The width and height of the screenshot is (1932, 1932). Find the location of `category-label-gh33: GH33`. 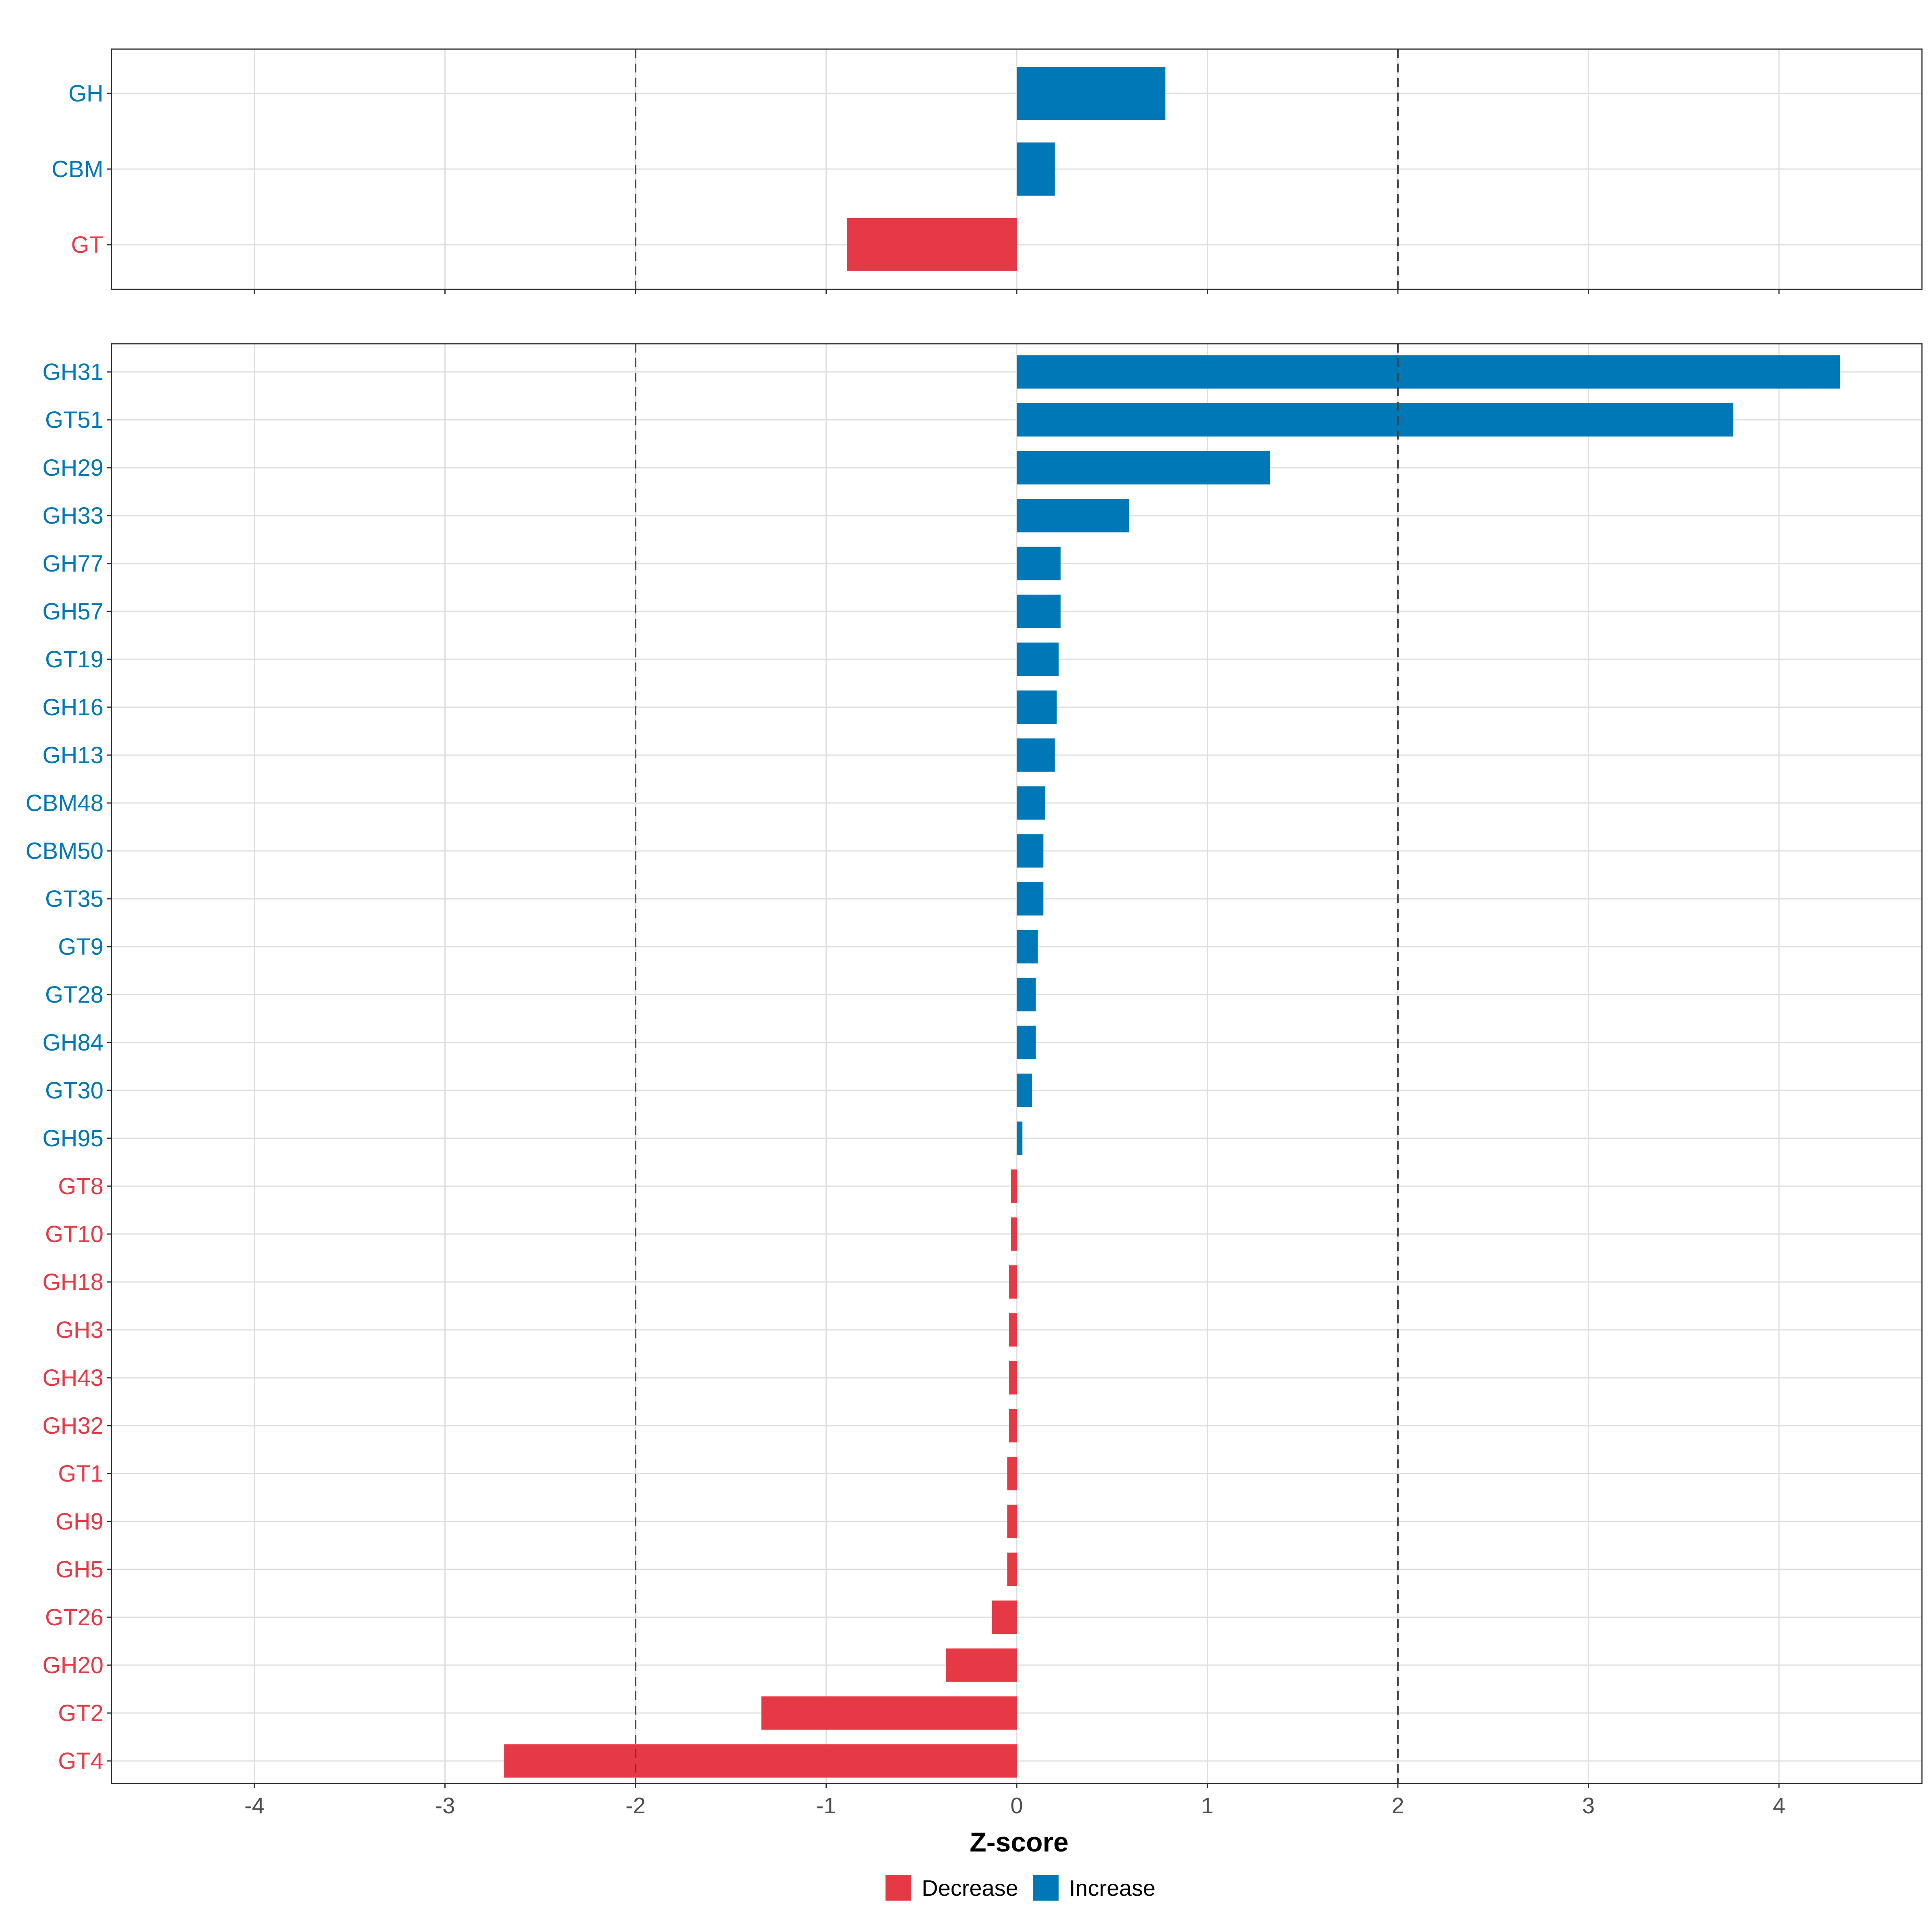

category-label-gh33: GH33 is located at coordinates (72, 516).